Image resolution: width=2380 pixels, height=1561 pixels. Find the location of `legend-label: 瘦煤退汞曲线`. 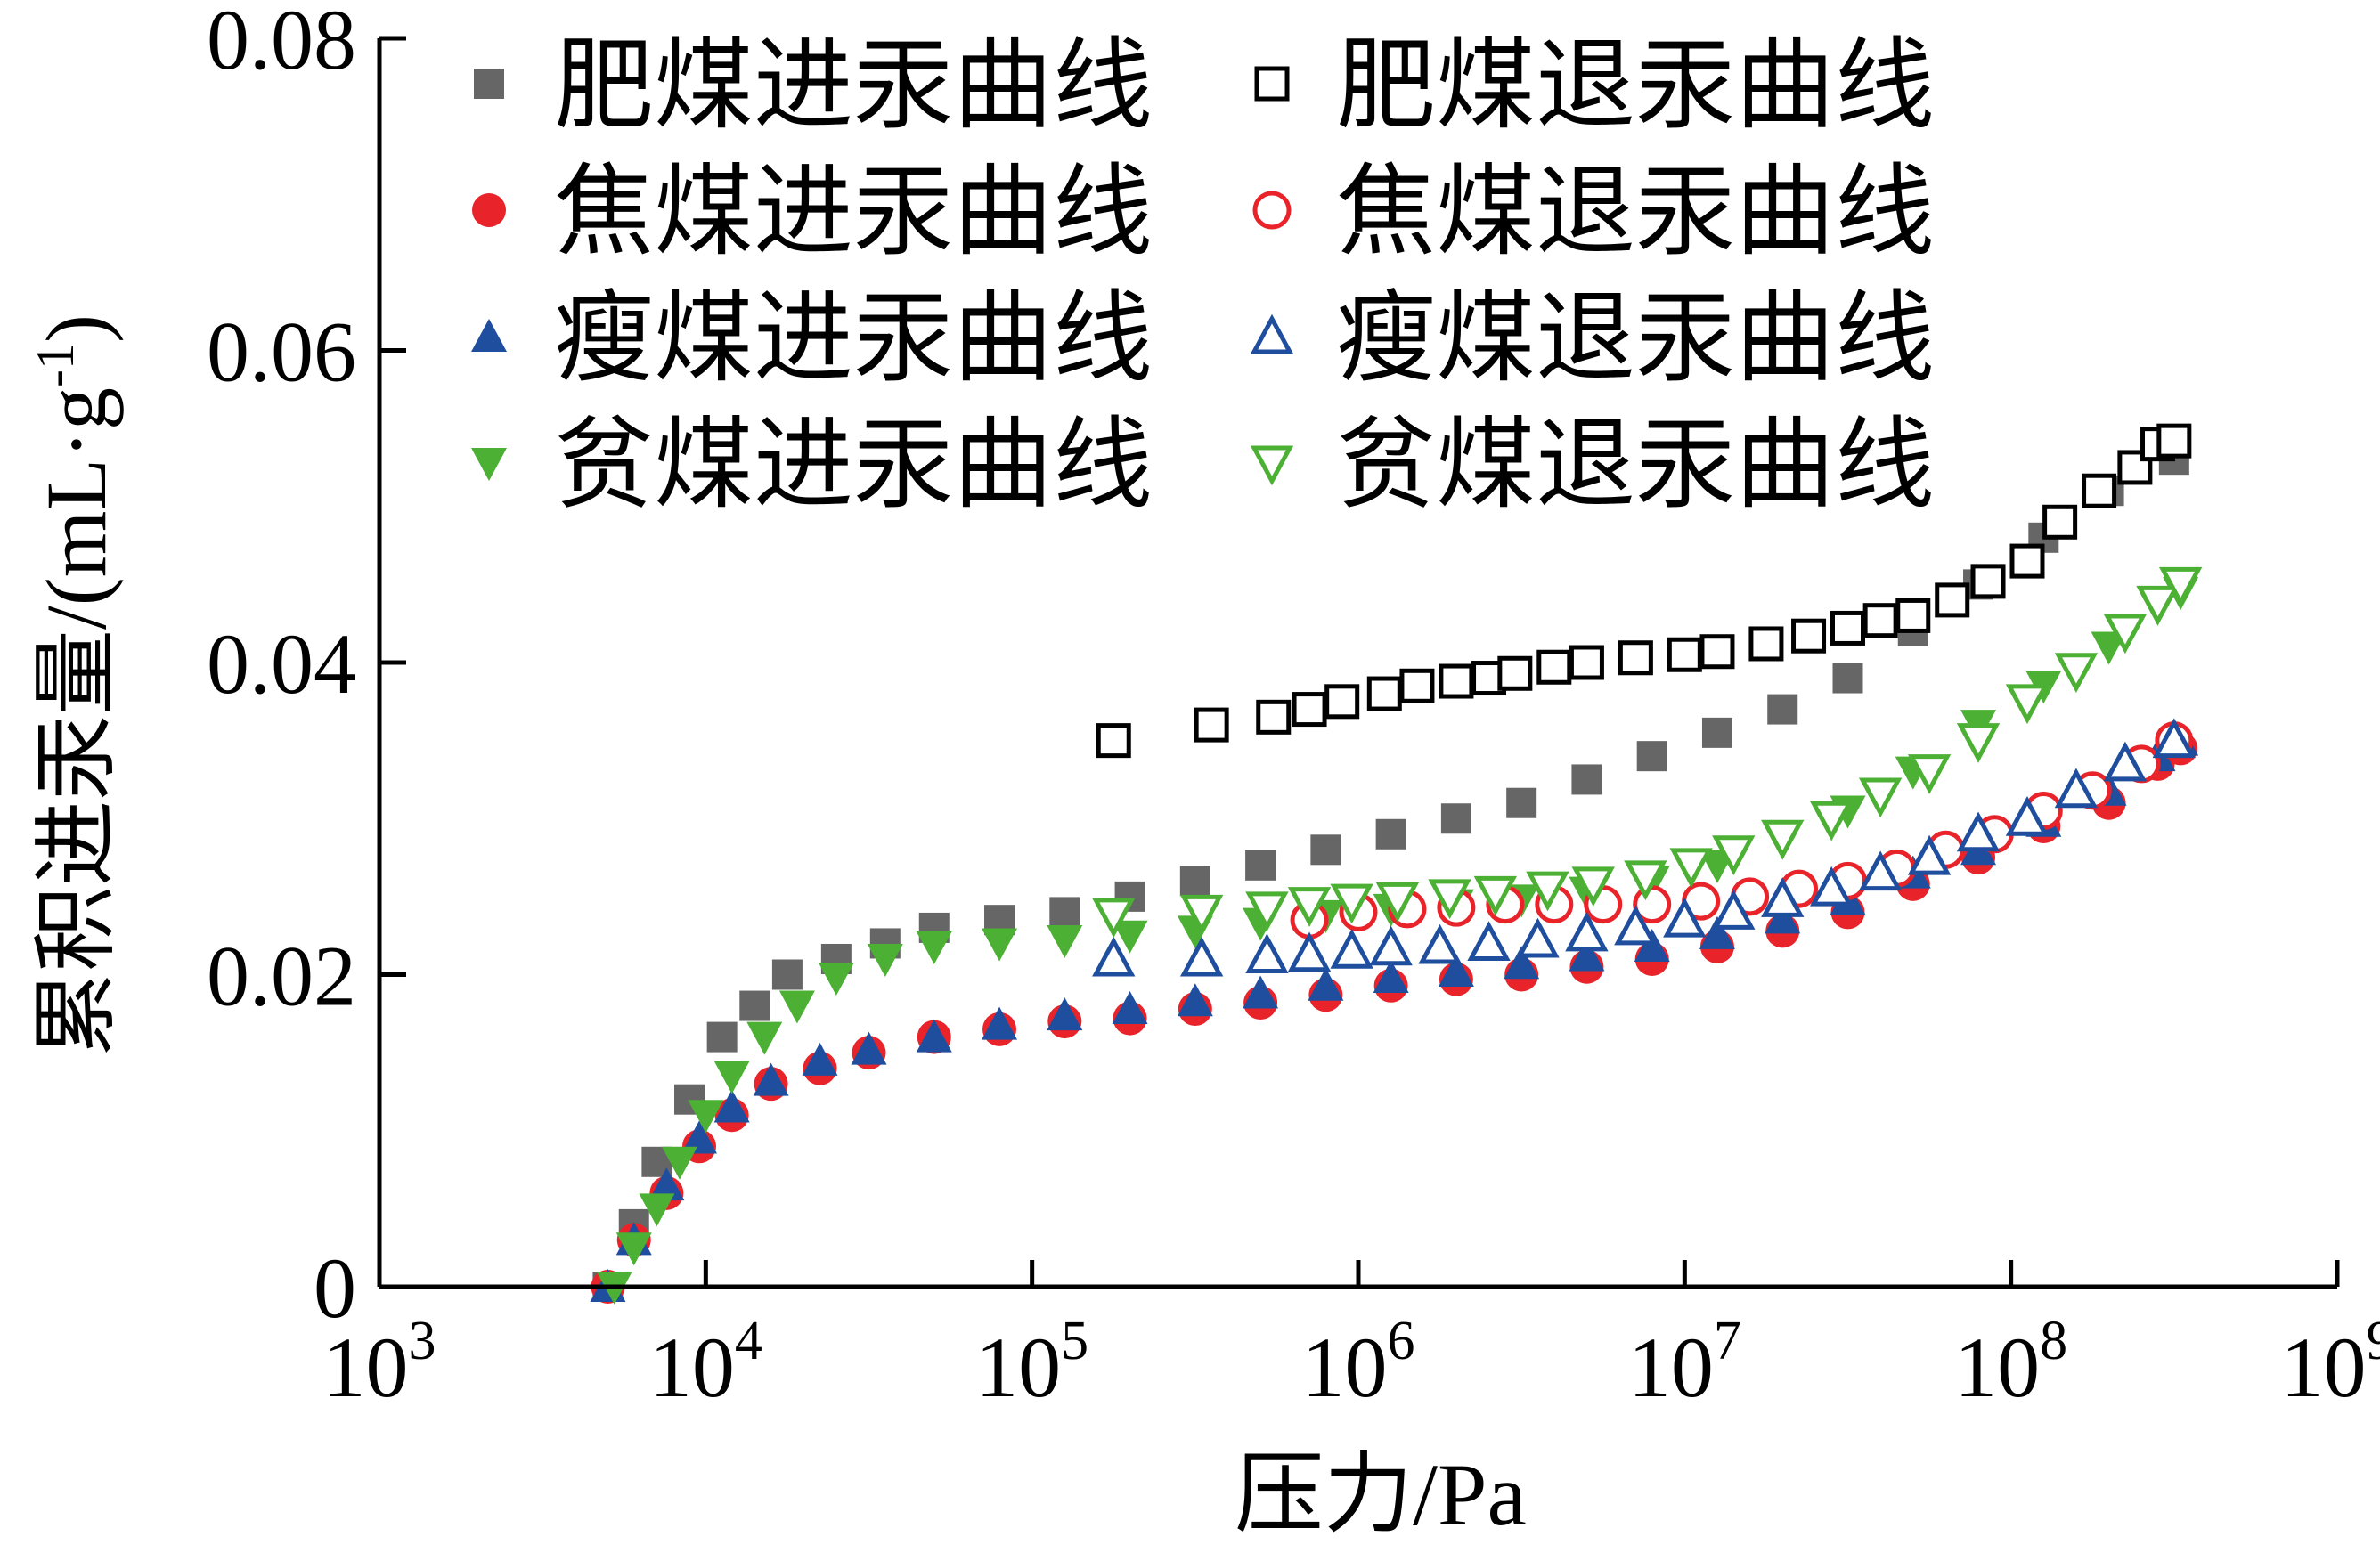

legend-label: 瘦煤退汞曲线 is located at coordinates (1635, 339).